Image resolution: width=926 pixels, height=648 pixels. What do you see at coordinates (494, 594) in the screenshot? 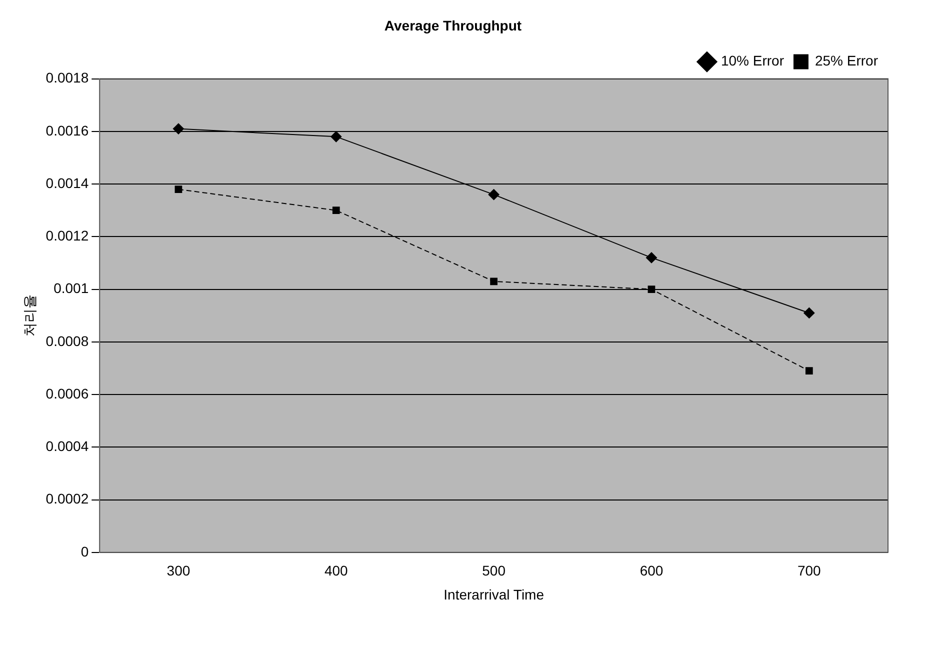
I see `x-axis-title: Interarrival Time` at bounding box center [494, 594].